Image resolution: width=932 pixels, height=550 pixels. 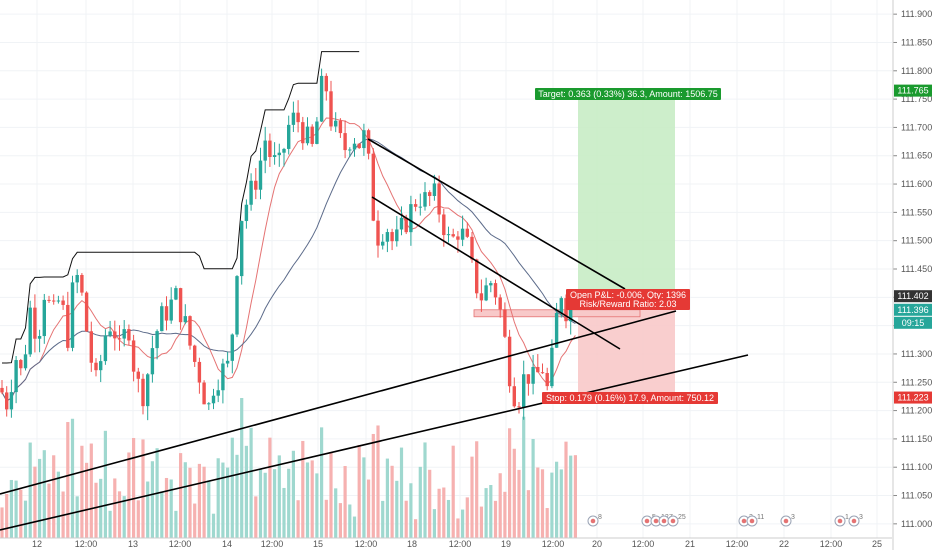 I want to click on price-tag, so click(x=913, y=322).